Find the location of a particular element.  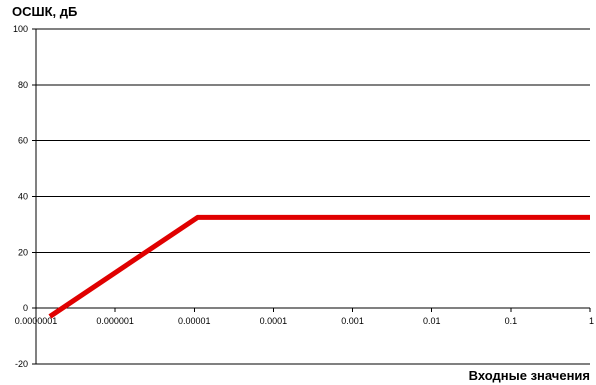

x-axis-title: Входные значения is located at coordinates (529, 375).